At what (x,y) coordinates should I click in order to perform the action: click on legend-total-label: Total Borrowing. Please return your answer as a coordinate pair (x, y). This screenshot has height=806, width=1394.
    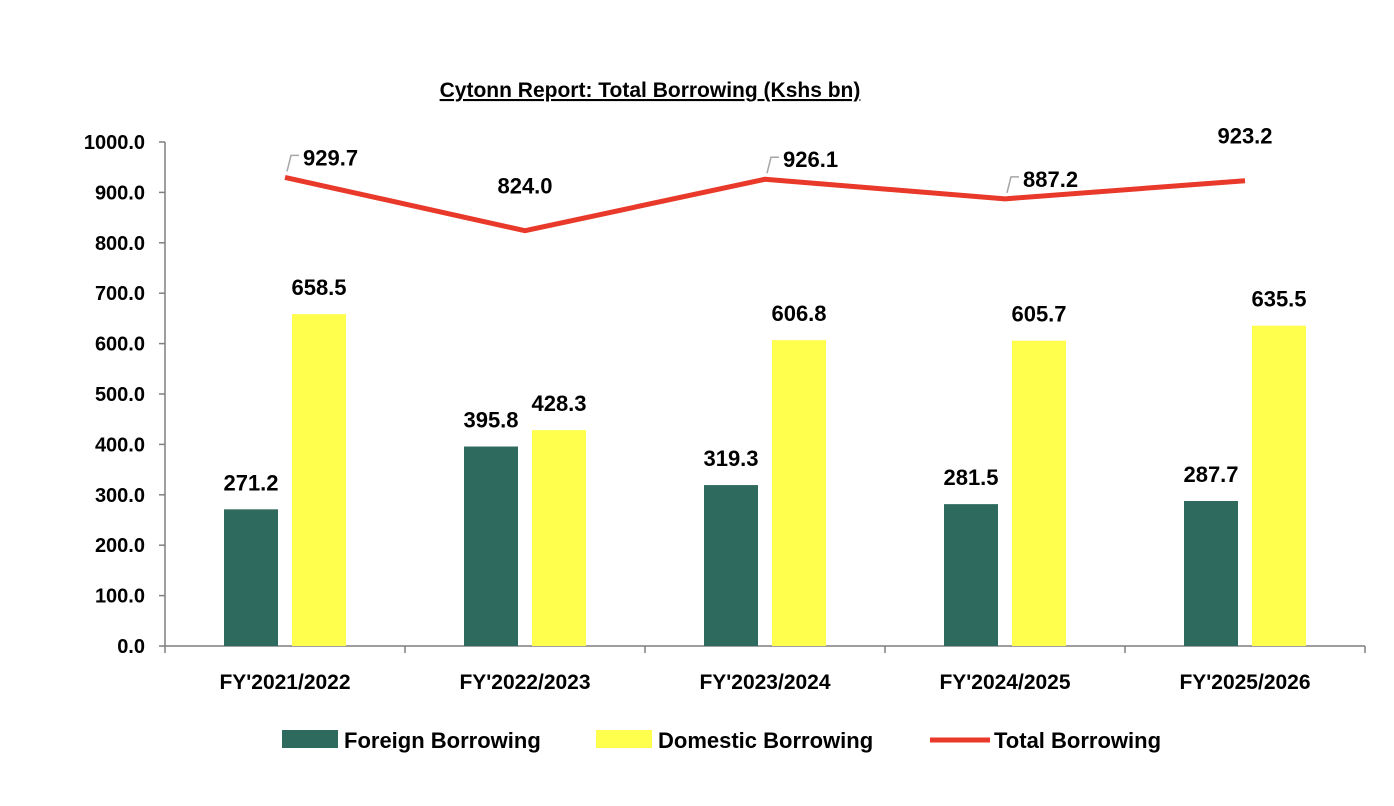
    Looking at the image, I should click on (1077, 740).